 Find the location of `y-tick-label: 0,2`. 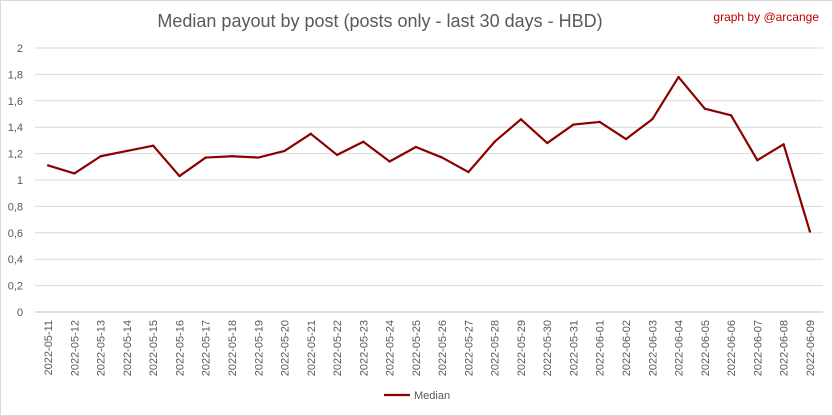

y-tick-label: 0,2 is located at coordinates (15, 287).